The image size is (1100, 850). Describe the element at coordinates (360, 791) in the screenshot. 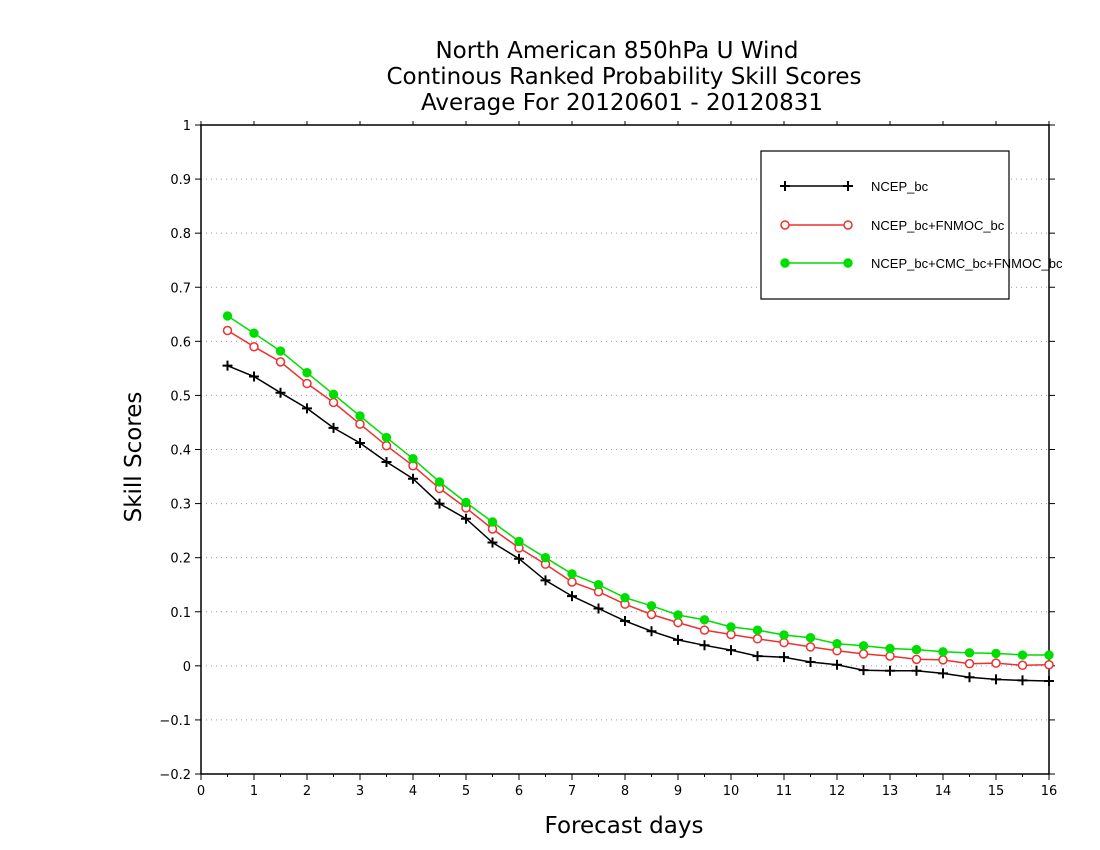

I see `x-tick-label: 3` at that location.